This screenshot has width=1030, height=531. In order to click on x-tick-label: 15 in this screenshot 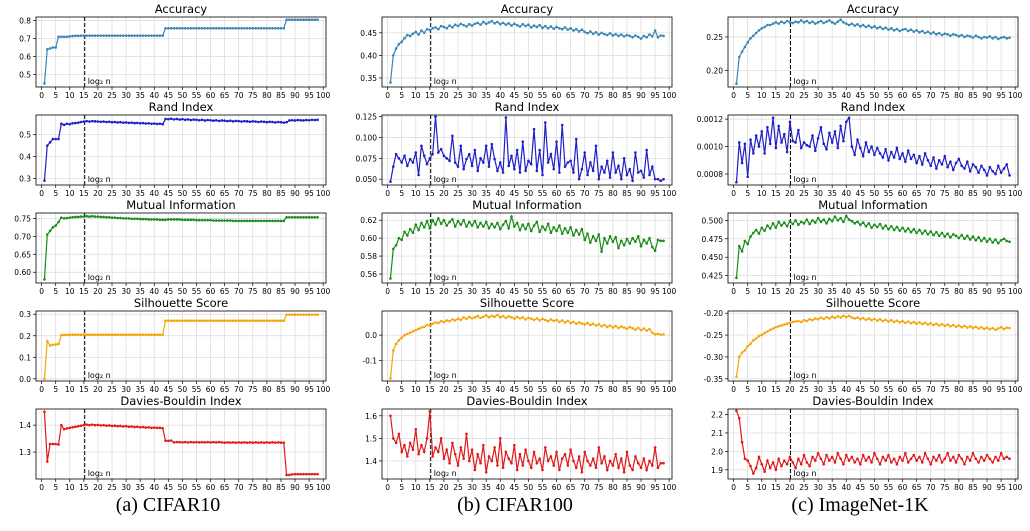, I will do `click(776, 389)`.